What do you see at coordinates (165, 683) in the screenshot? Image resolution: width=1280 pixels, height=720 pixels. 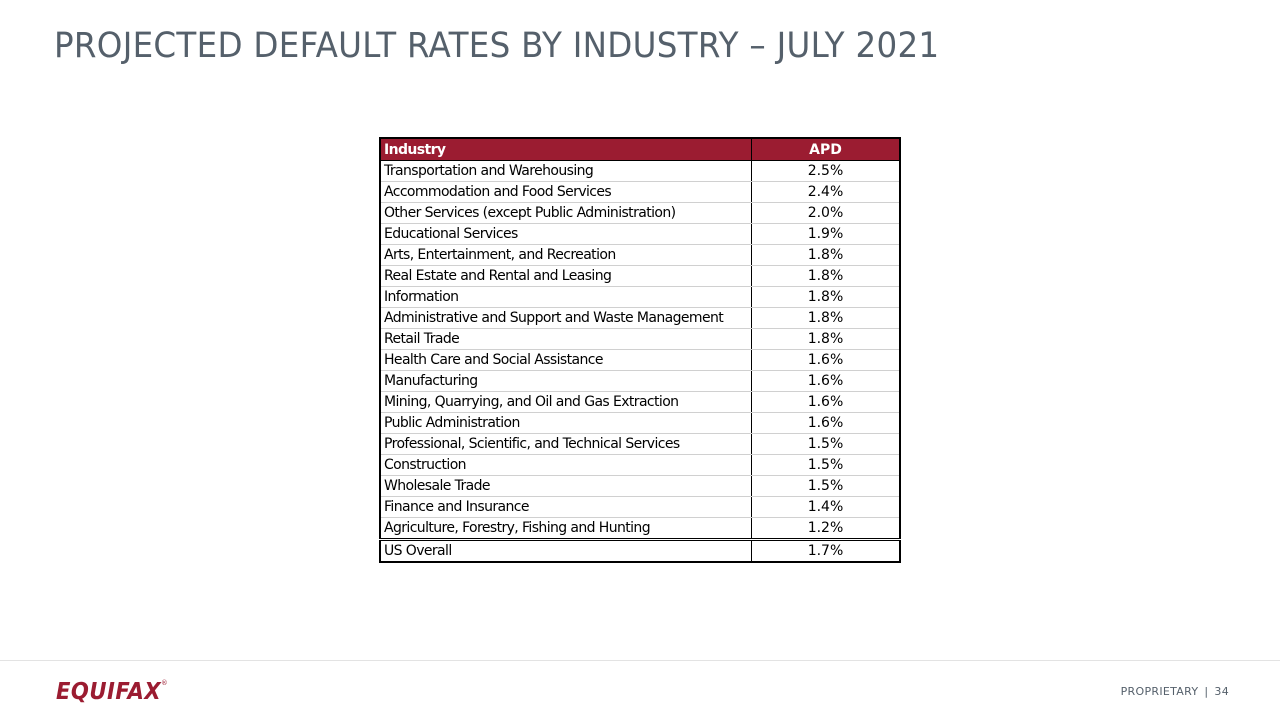 I see `registered-mark: ®` at bounding box center [165, 683].